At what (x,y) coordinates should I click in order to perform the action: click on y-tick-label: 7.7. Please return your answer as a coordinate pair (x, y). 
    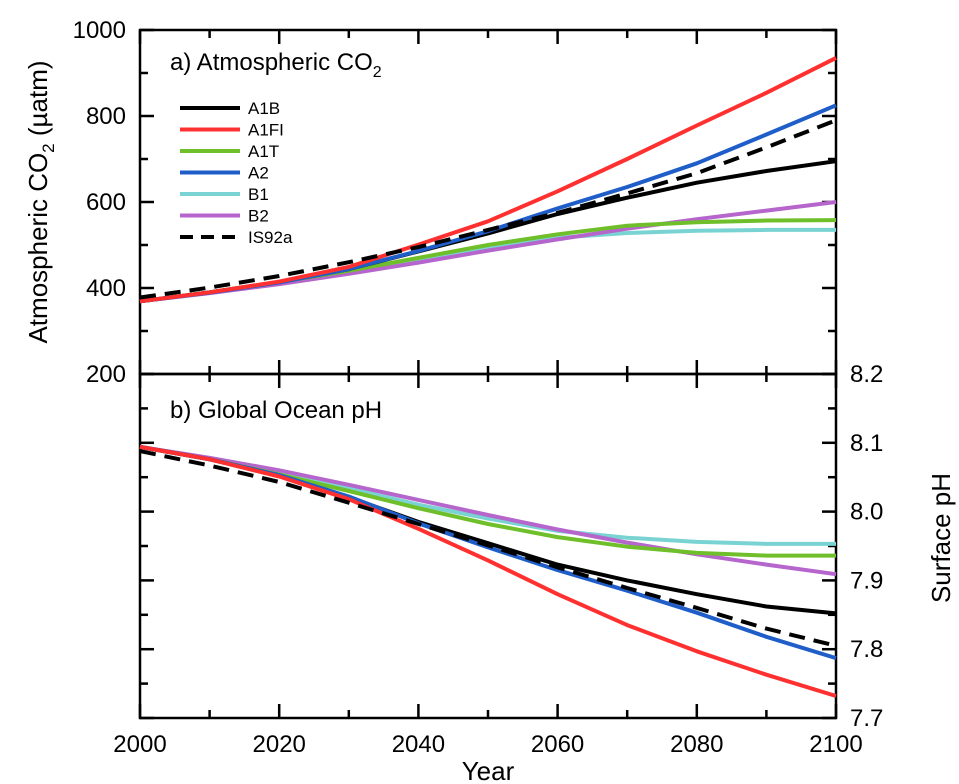
    Looking at the image, I should click on (866, 718).